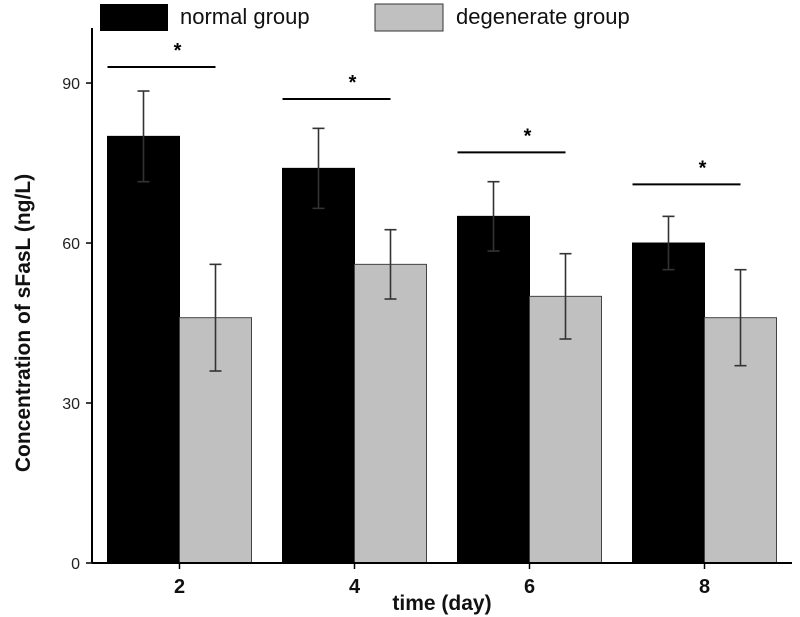  I want to click on x-tick-label-8: 8, so click(704, 587).